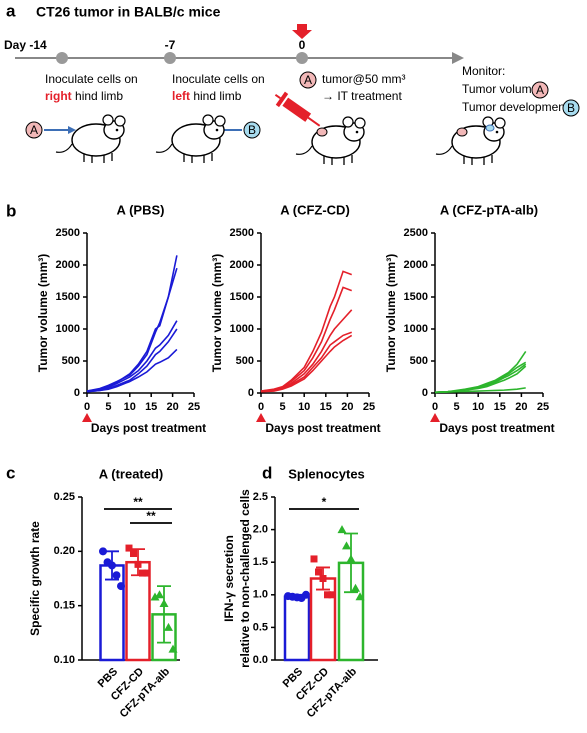 Image resolution: width=587 pixels, height=733 pixels. Describe the element at coordinates (515, 107) in the screenshot. I see `monitor-text: Tumor development` at that location.